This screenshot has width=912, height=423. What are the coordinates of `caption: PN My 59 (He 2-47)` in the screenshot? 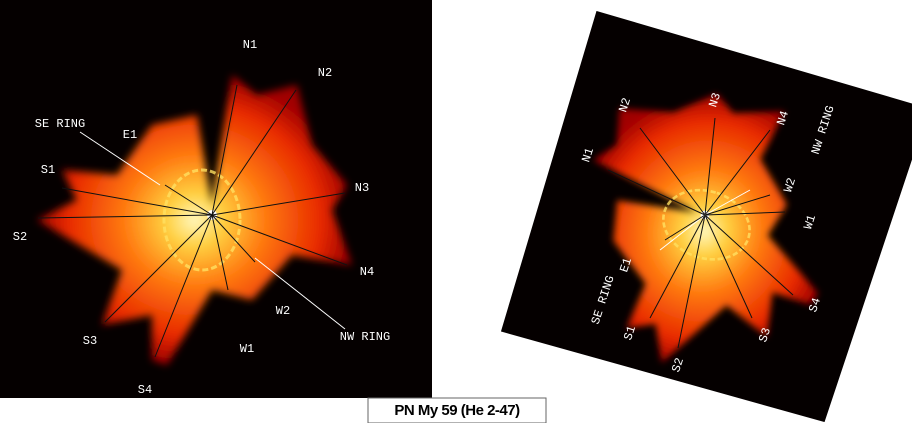 It's located at (457, 410).